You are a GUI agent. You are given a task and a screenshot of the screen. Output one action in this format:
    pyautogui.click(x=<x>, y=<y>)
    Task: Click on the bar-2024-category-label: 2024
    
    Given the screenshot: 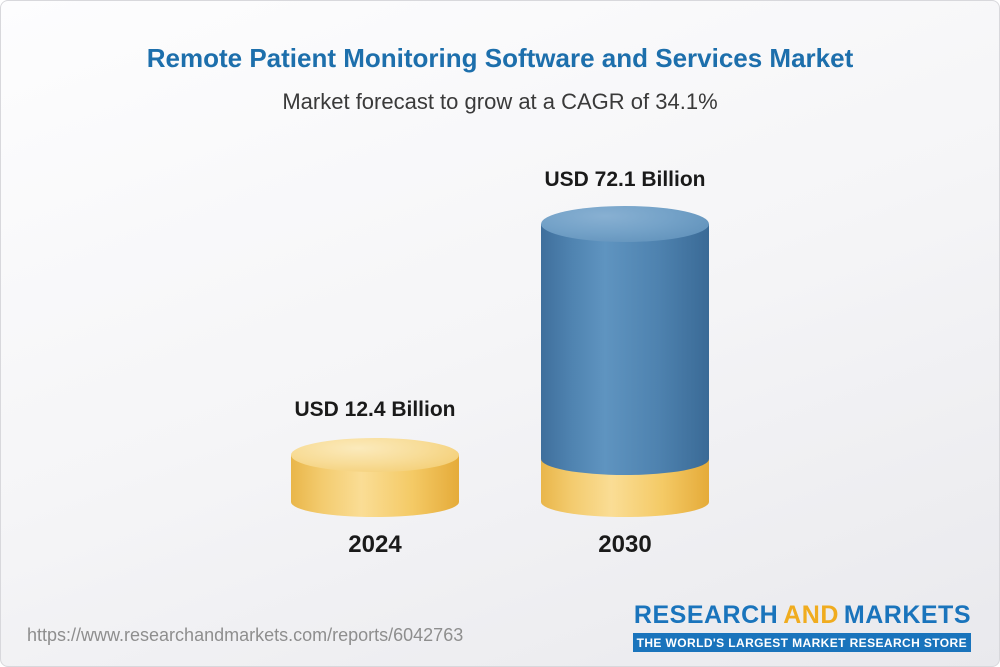 What is the action you would take?
    pyautogui.click(x=375, y=544)
    